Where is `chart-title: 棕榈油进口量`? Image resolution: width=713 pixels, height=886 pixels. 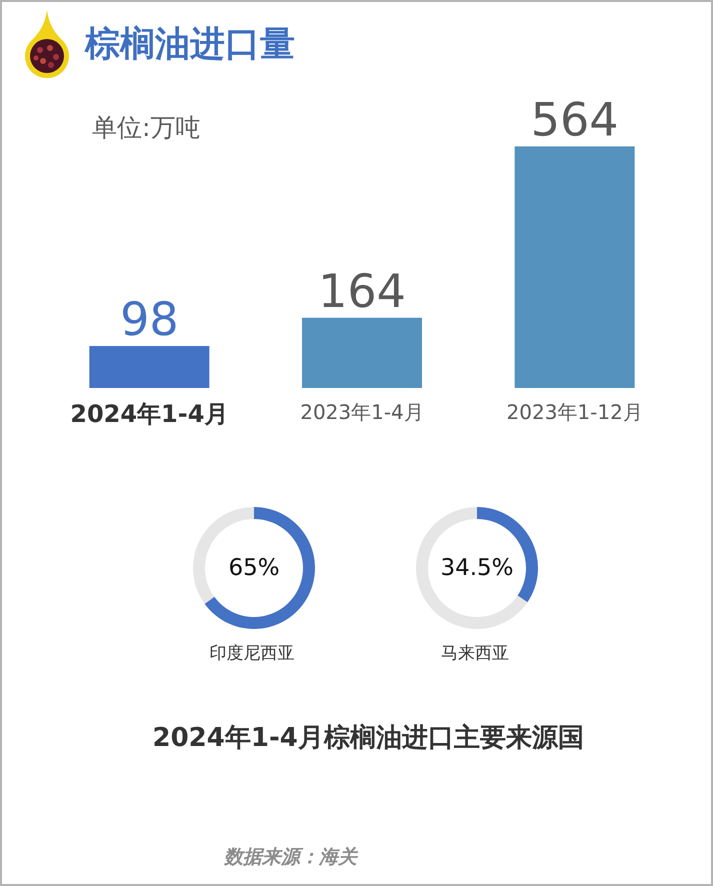 chart-title: 棕榈油进口量 is located at coordinates (189, 44).